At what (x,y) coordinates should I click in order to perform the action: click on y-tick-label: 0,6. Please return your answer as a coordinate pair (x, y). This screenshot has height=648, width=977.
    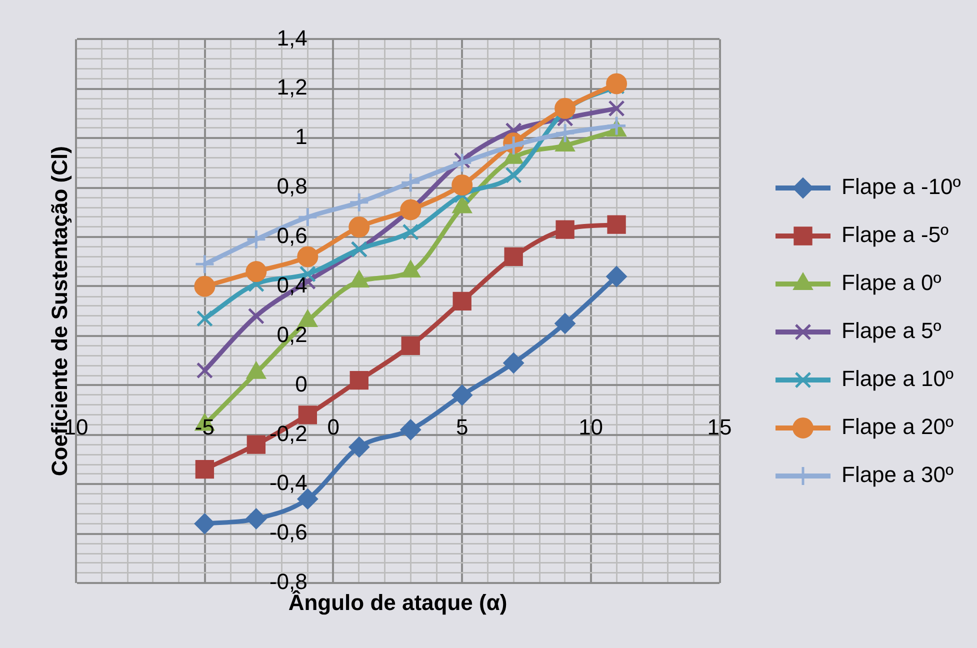
    Looking at the image, I should click on (292, 235).